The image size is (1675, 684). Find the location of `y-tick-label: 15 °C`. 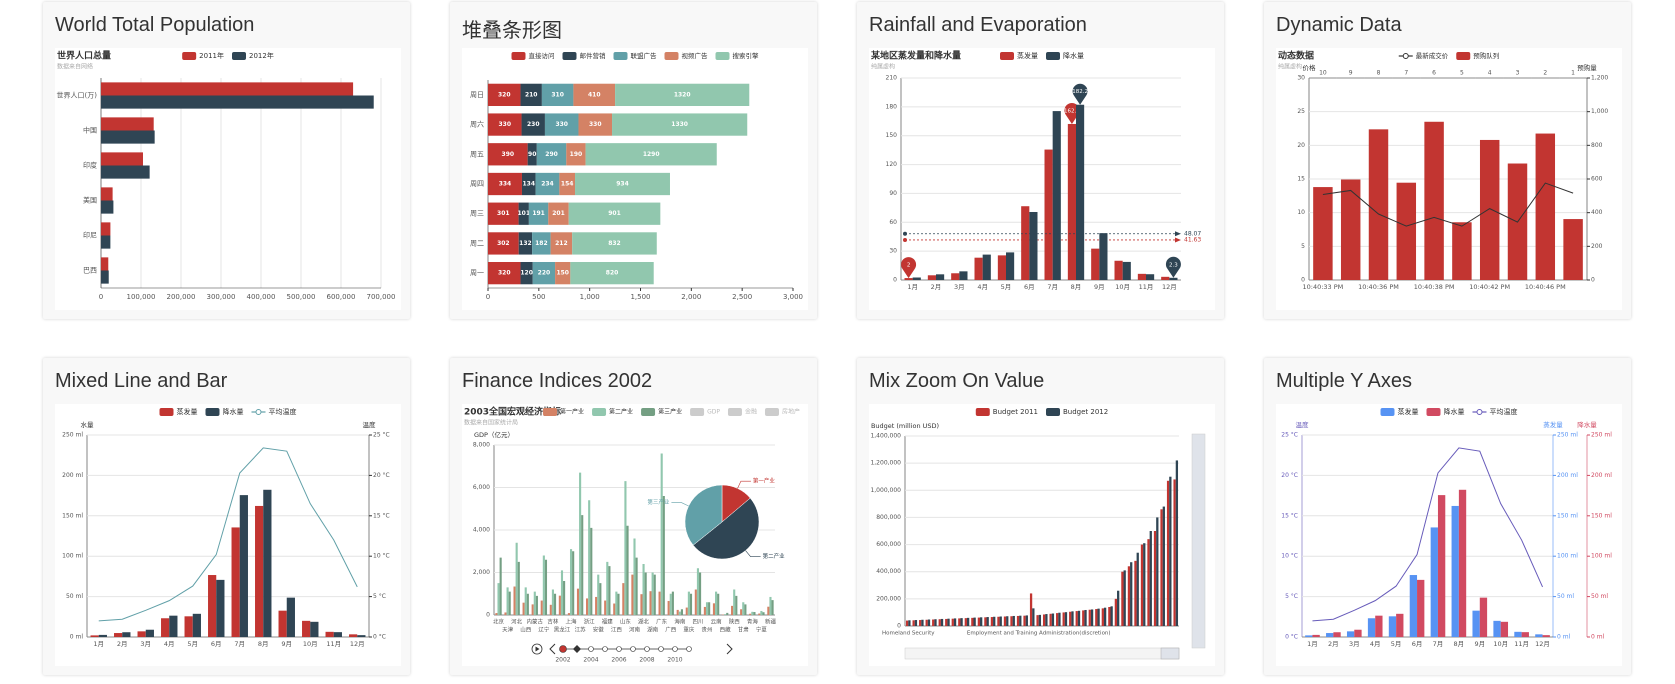

y-tick-label: 15 °C is located at coordinates (381, 515).